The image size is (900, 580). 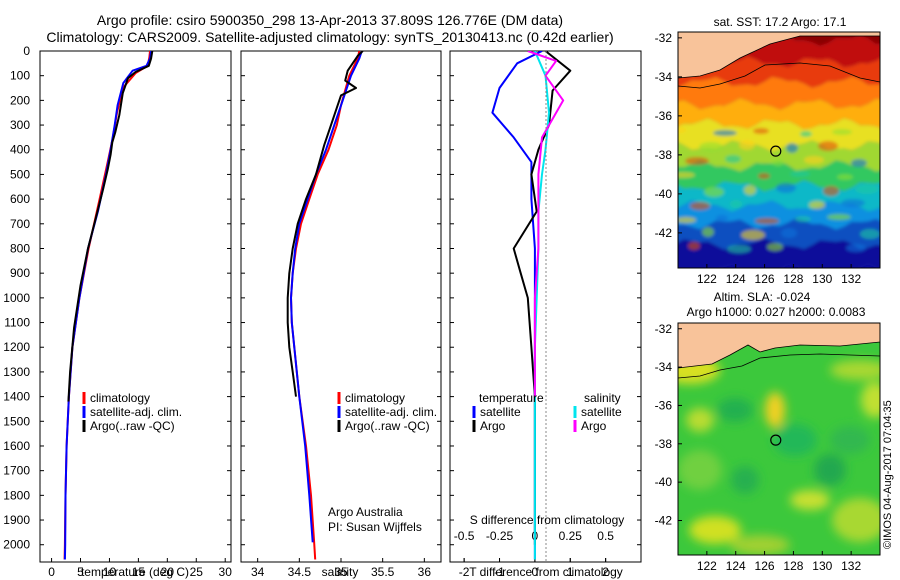 What do you see at coordinates (300, 572) in the screenshot?
I see `x-tick-label: 34.5` at bounding box center [300, 572].